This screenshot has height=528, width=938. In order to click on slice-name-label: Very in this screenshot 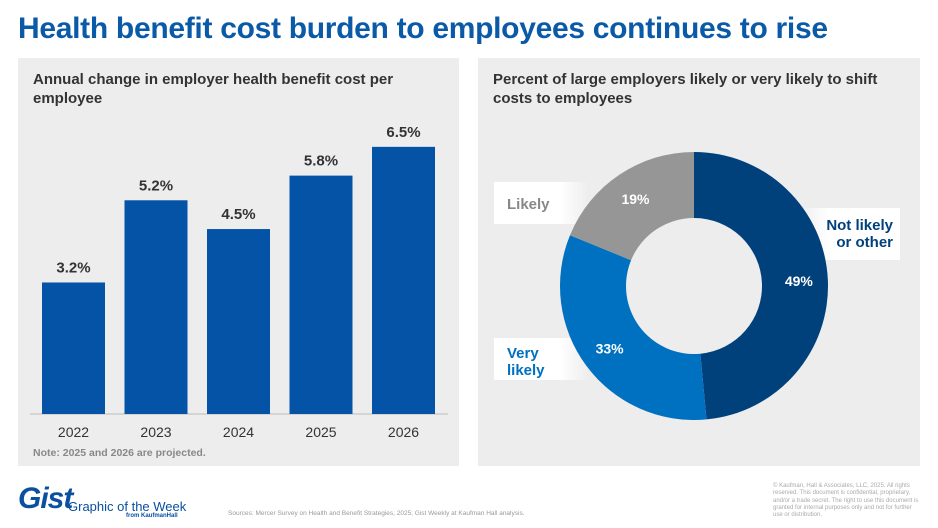, I will do `click(523, 353)`.